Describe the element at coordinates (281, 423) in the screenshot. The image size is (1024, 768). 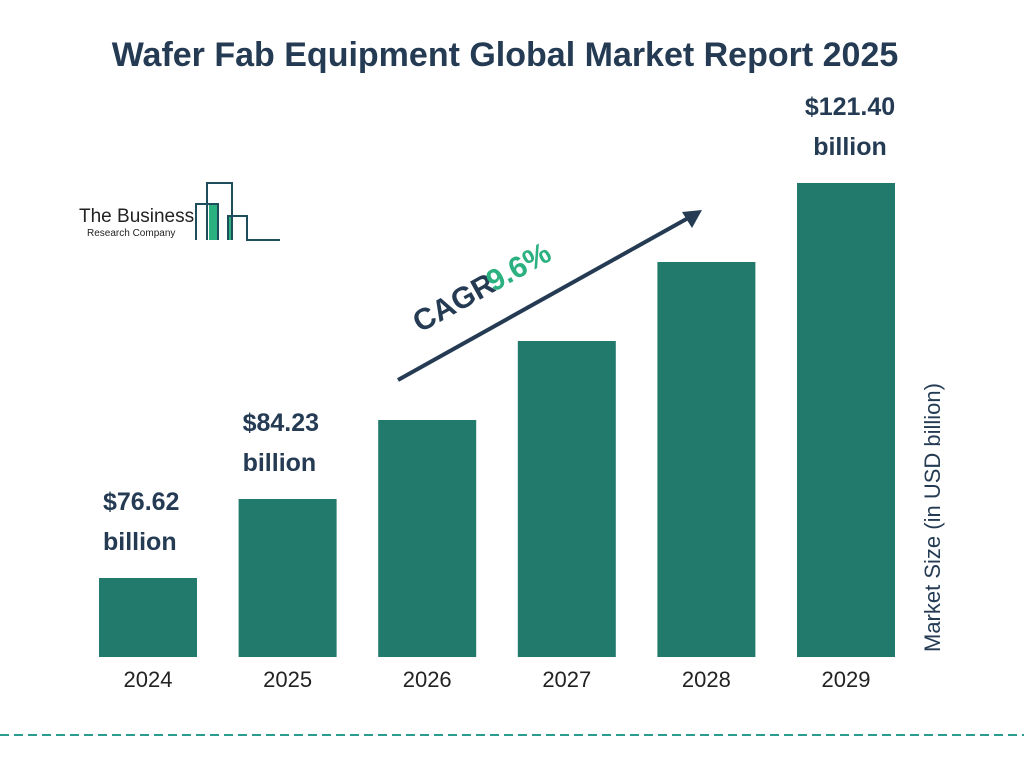
I see `data-label: $84.23` at that location.